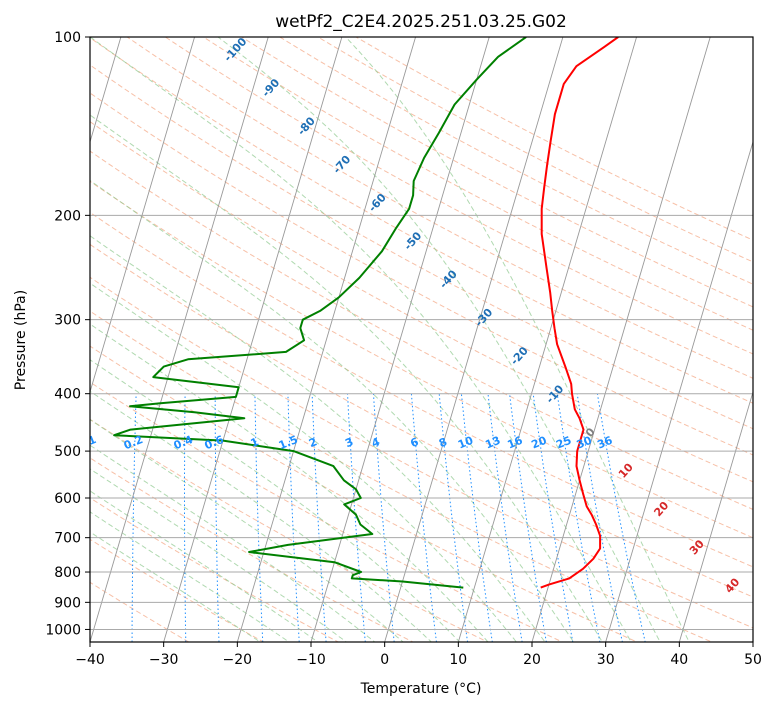 The height and width of the screenshot is (712, 775). What do you see at coordinates (606, 660) in the screenshot?
I see `x-tick-label: 30` at bounding box center [606, 660].